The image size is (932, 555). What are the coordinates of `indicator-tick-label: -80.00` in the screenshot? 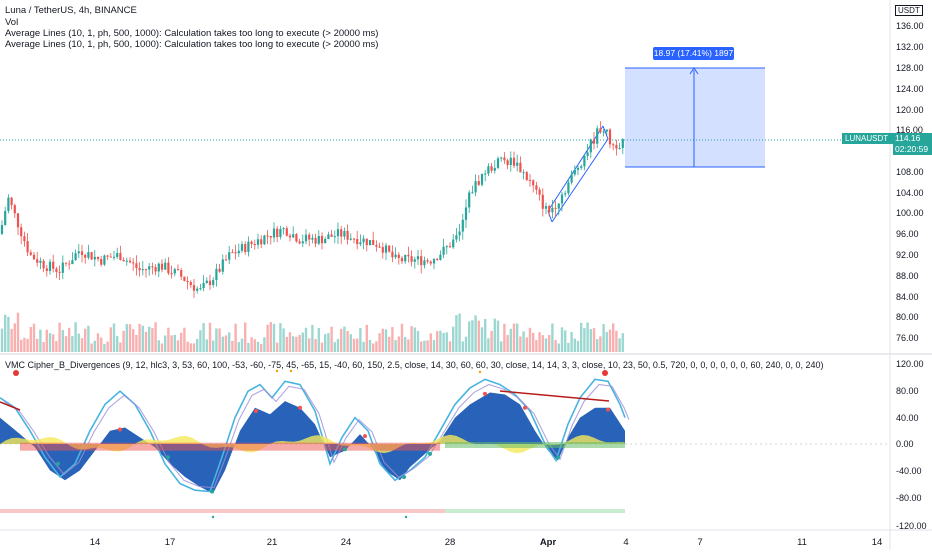 It's located at (909, 498).